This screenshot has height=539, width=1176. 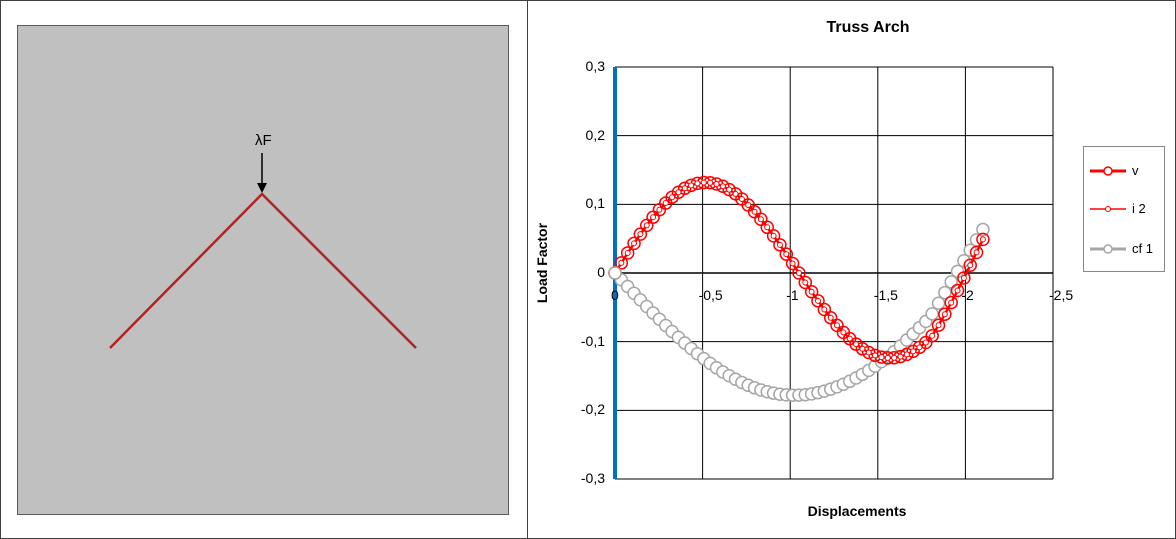 I want to click on y-tick-label: 0,2, so click(x=595, y=134).